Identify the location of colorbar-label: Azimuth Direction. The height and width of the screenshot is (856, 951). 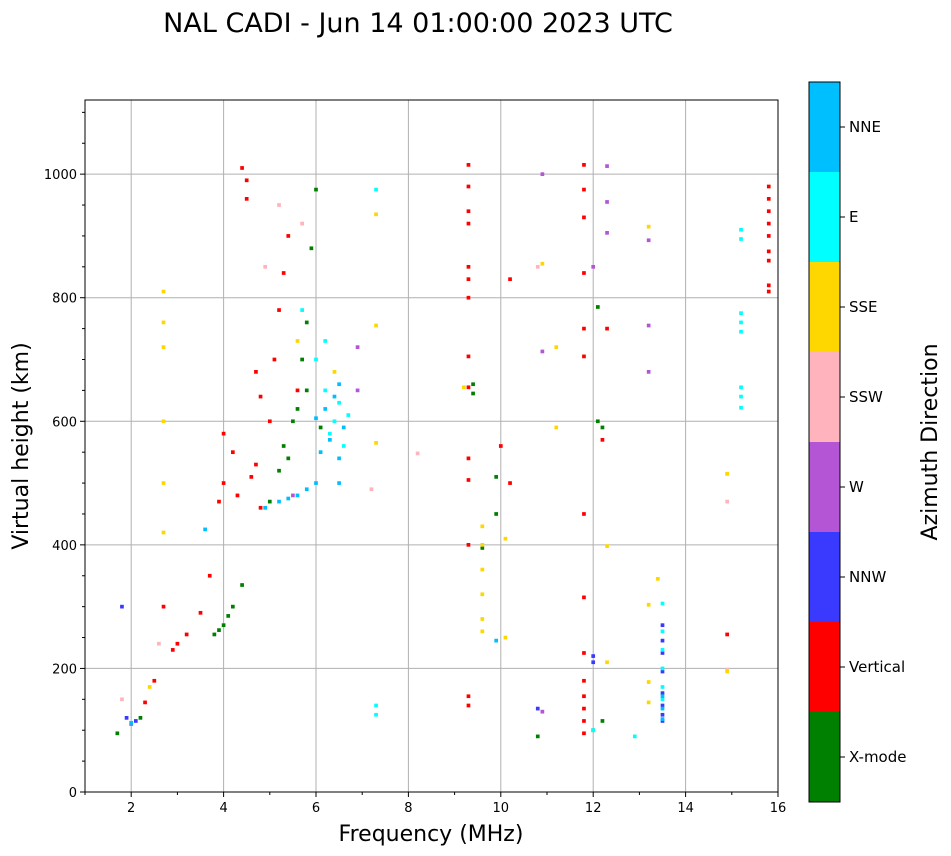
(930, 441).